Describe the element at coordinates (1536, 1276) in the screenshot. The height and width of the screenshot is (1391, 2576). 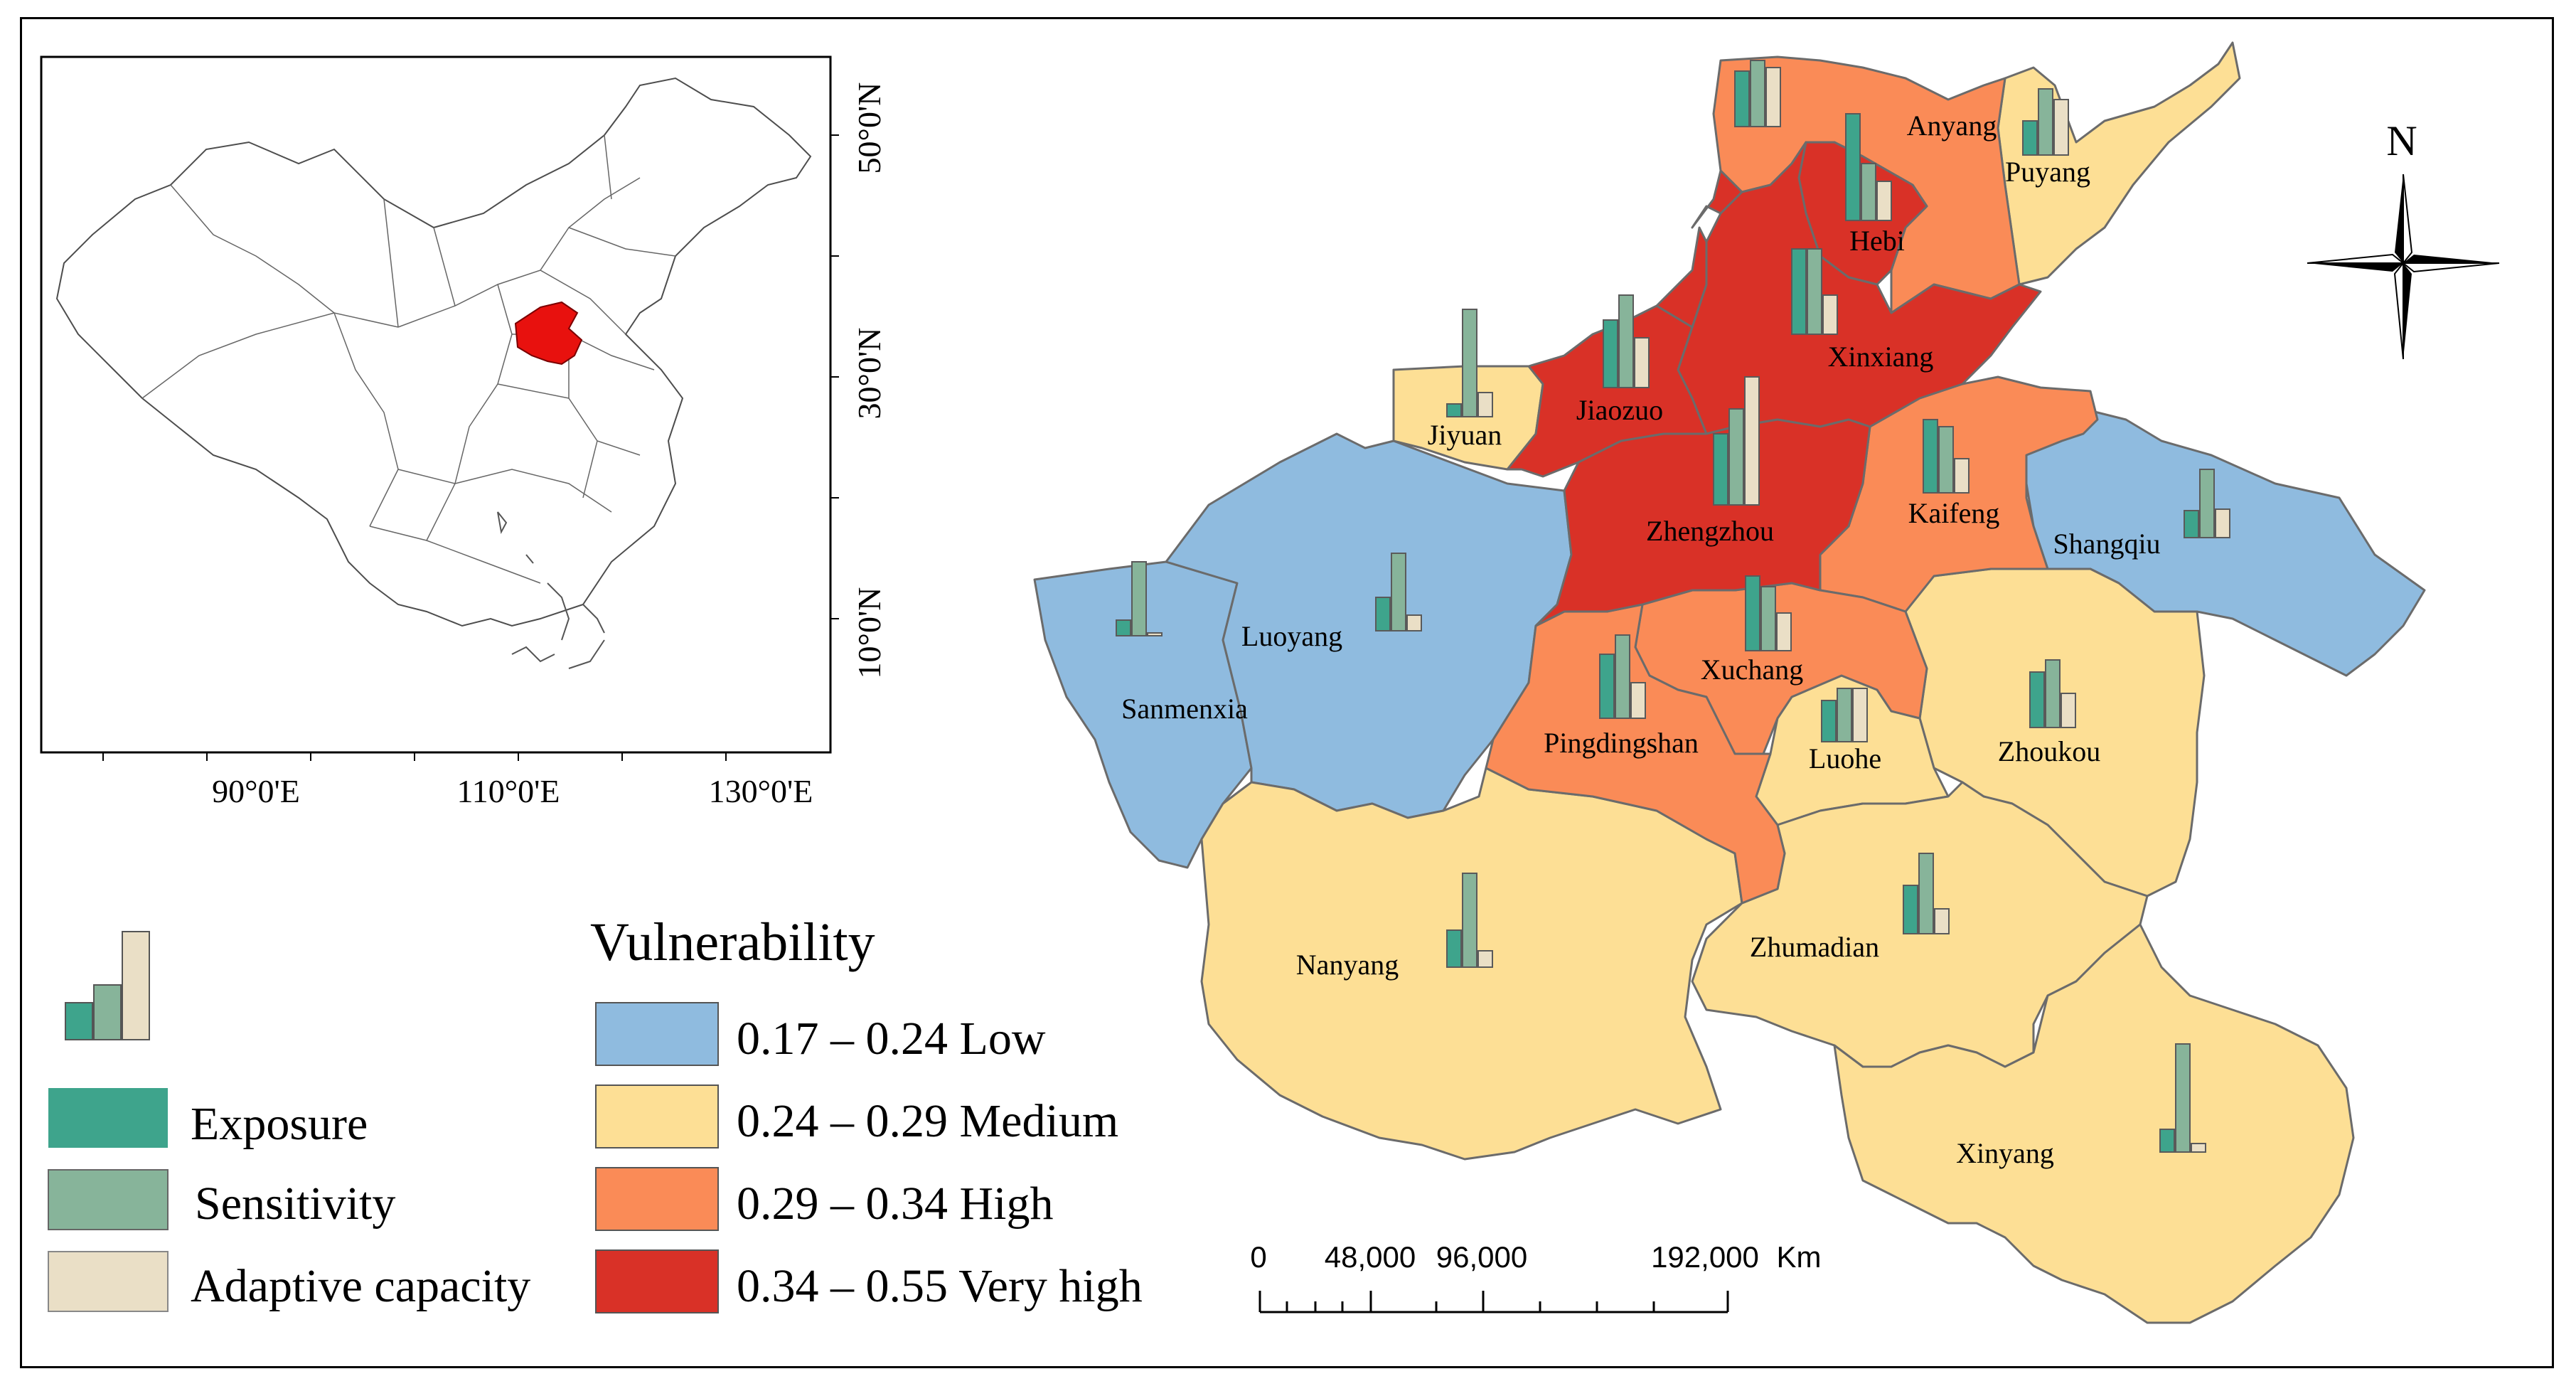
I see `scale-bar: 0 48,000 96,000 192,000 Km` at that location.